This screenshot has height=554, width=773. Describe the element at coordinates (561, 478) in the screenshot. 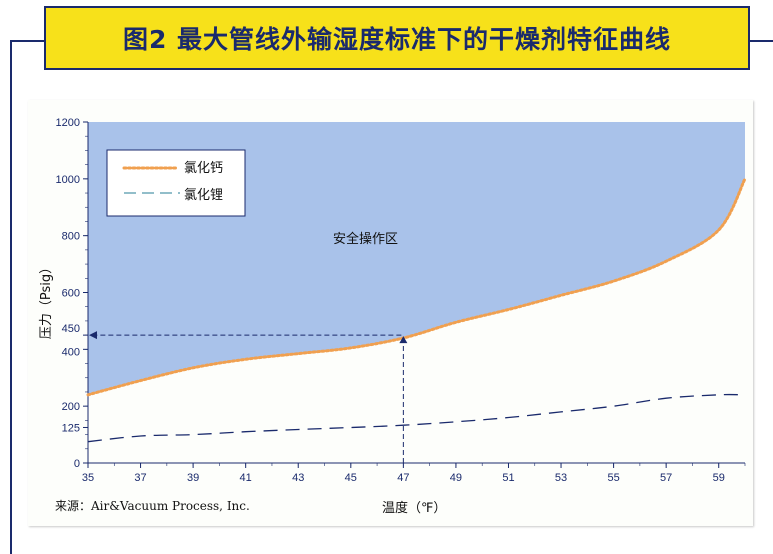

I see `x-tick-label: 53` at that location.